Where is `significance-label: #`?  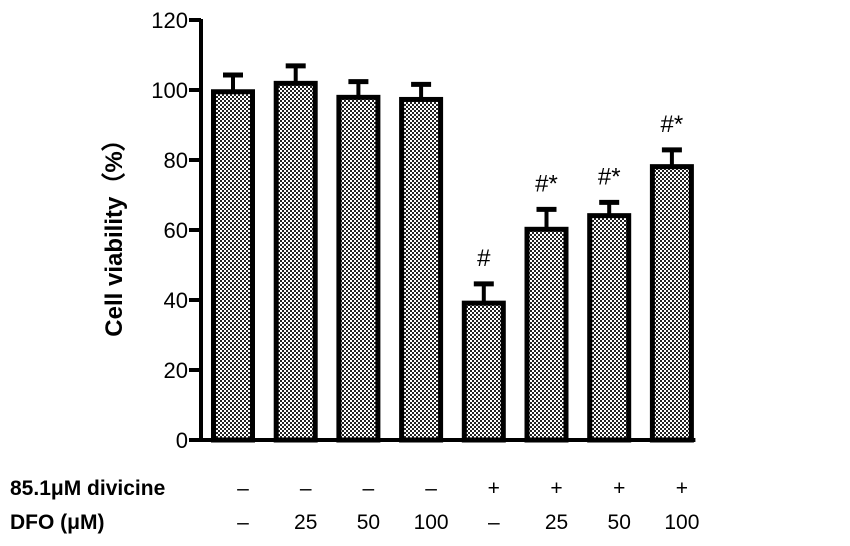 significance-label: # is located at coordinates (484, 258).